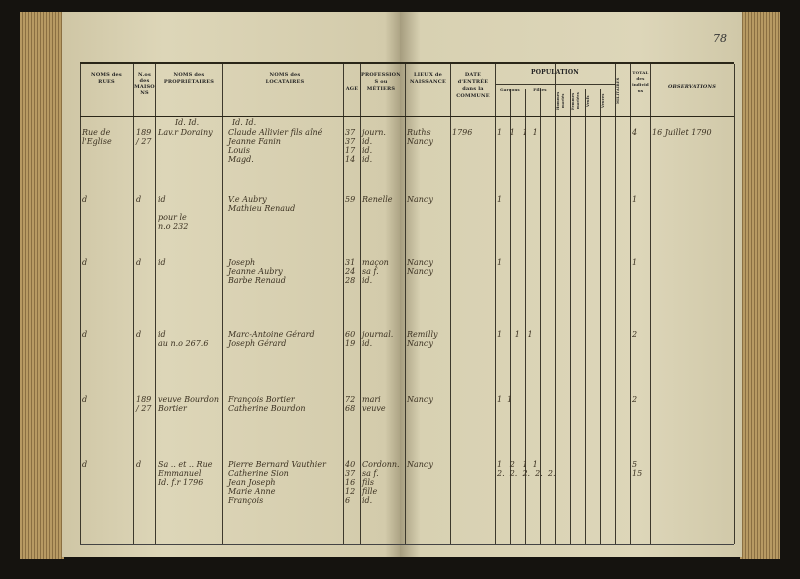  Describe the element at coordinates (422, 339) in the screenshot. I see `cell-lieu: Remilly Nancy` at that location.